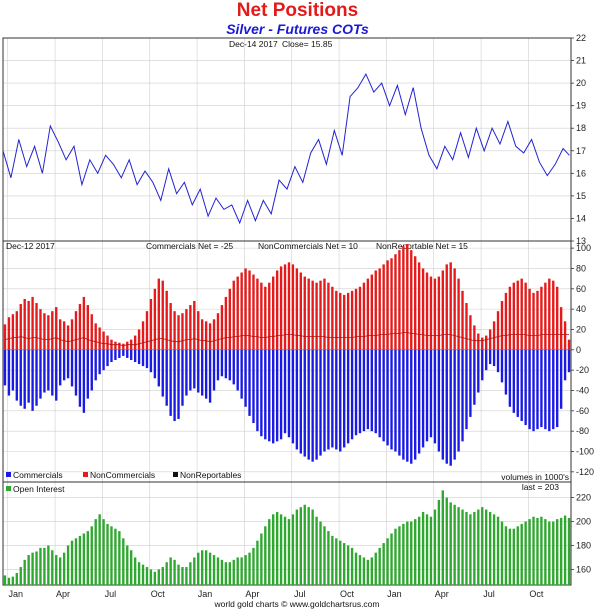 This screenshot has width=595, height=612. I want to click on y-tick-label: 22, so click(581, 38).